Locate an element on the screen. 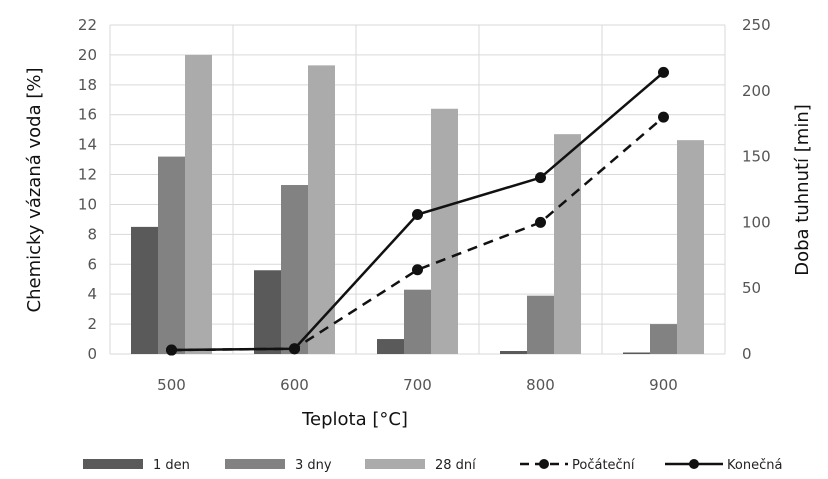 This screenshot has width=828, height=479. legend-label-28-dni: 28 dní is located at coordinates (455, 465).